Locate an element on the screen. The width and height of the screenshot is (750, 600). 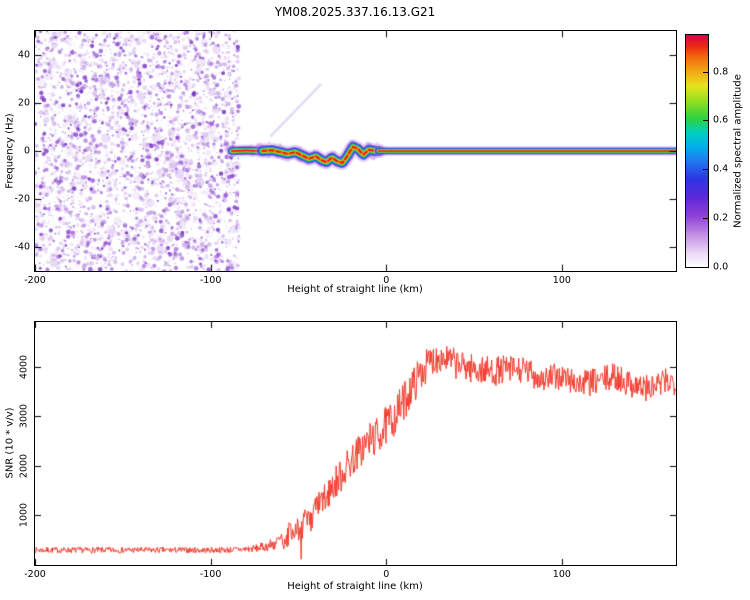
tick-label: 4000 is located at coordinates (24, 366).